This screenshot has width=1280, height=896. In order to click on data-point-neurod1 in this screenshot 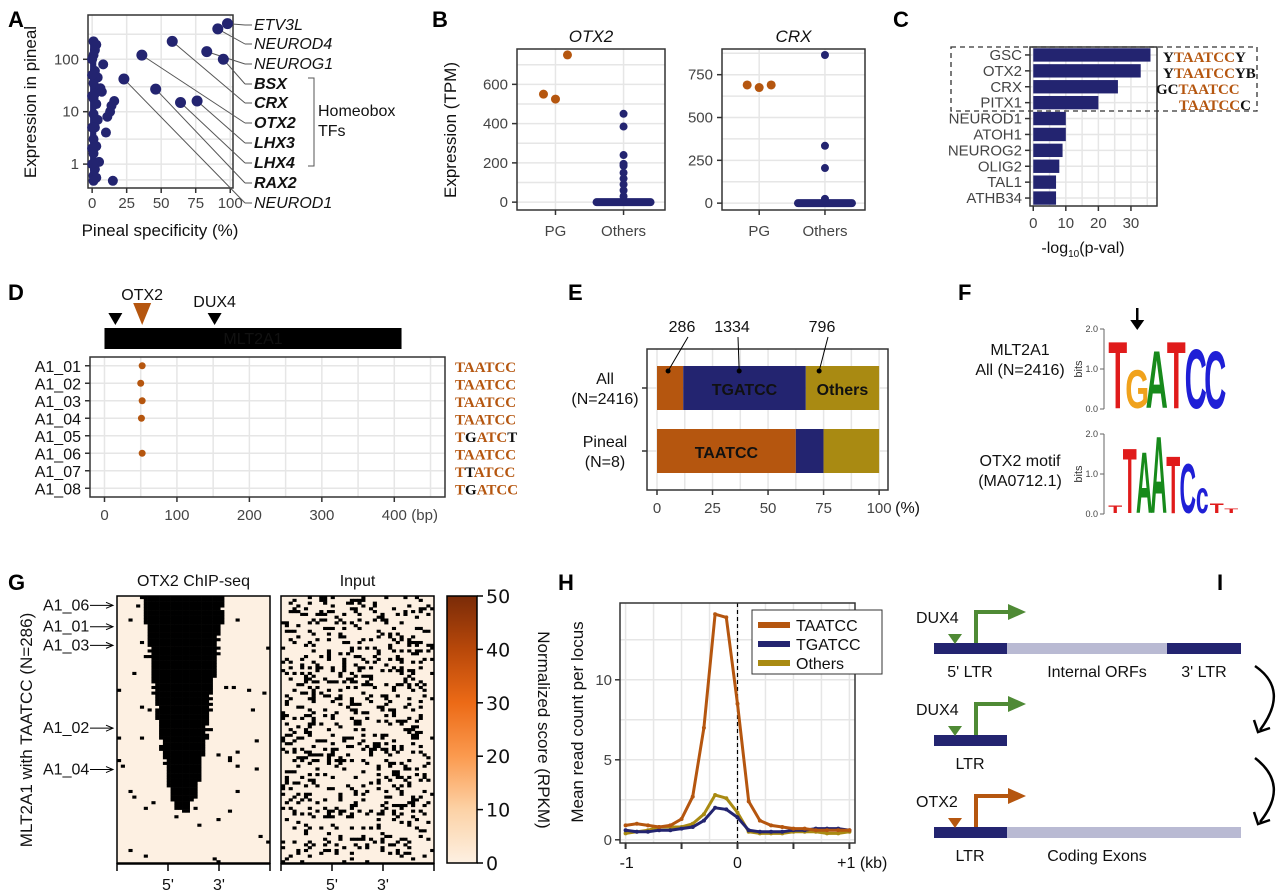, I will do `click(124, 79)`.